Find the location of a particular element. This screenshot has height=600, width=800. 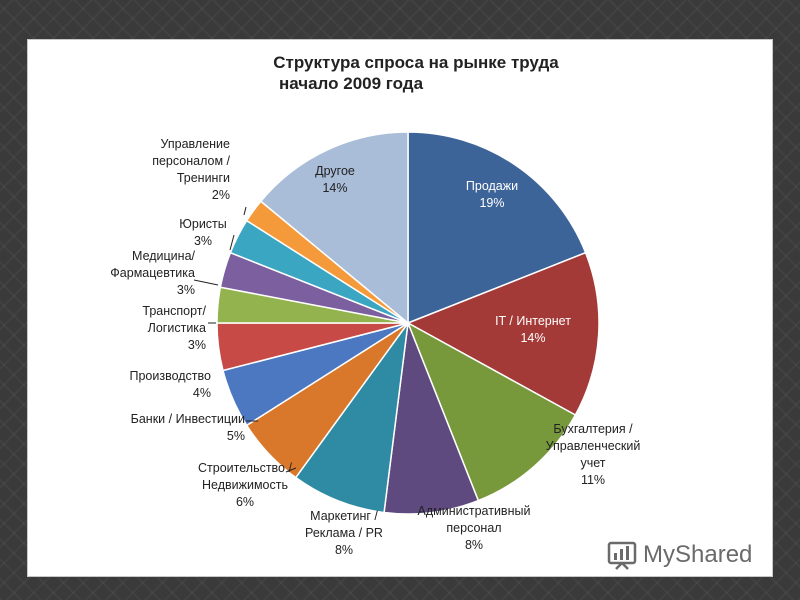

slice-label-7: Производство 4% is located at coordinates (170, 384).